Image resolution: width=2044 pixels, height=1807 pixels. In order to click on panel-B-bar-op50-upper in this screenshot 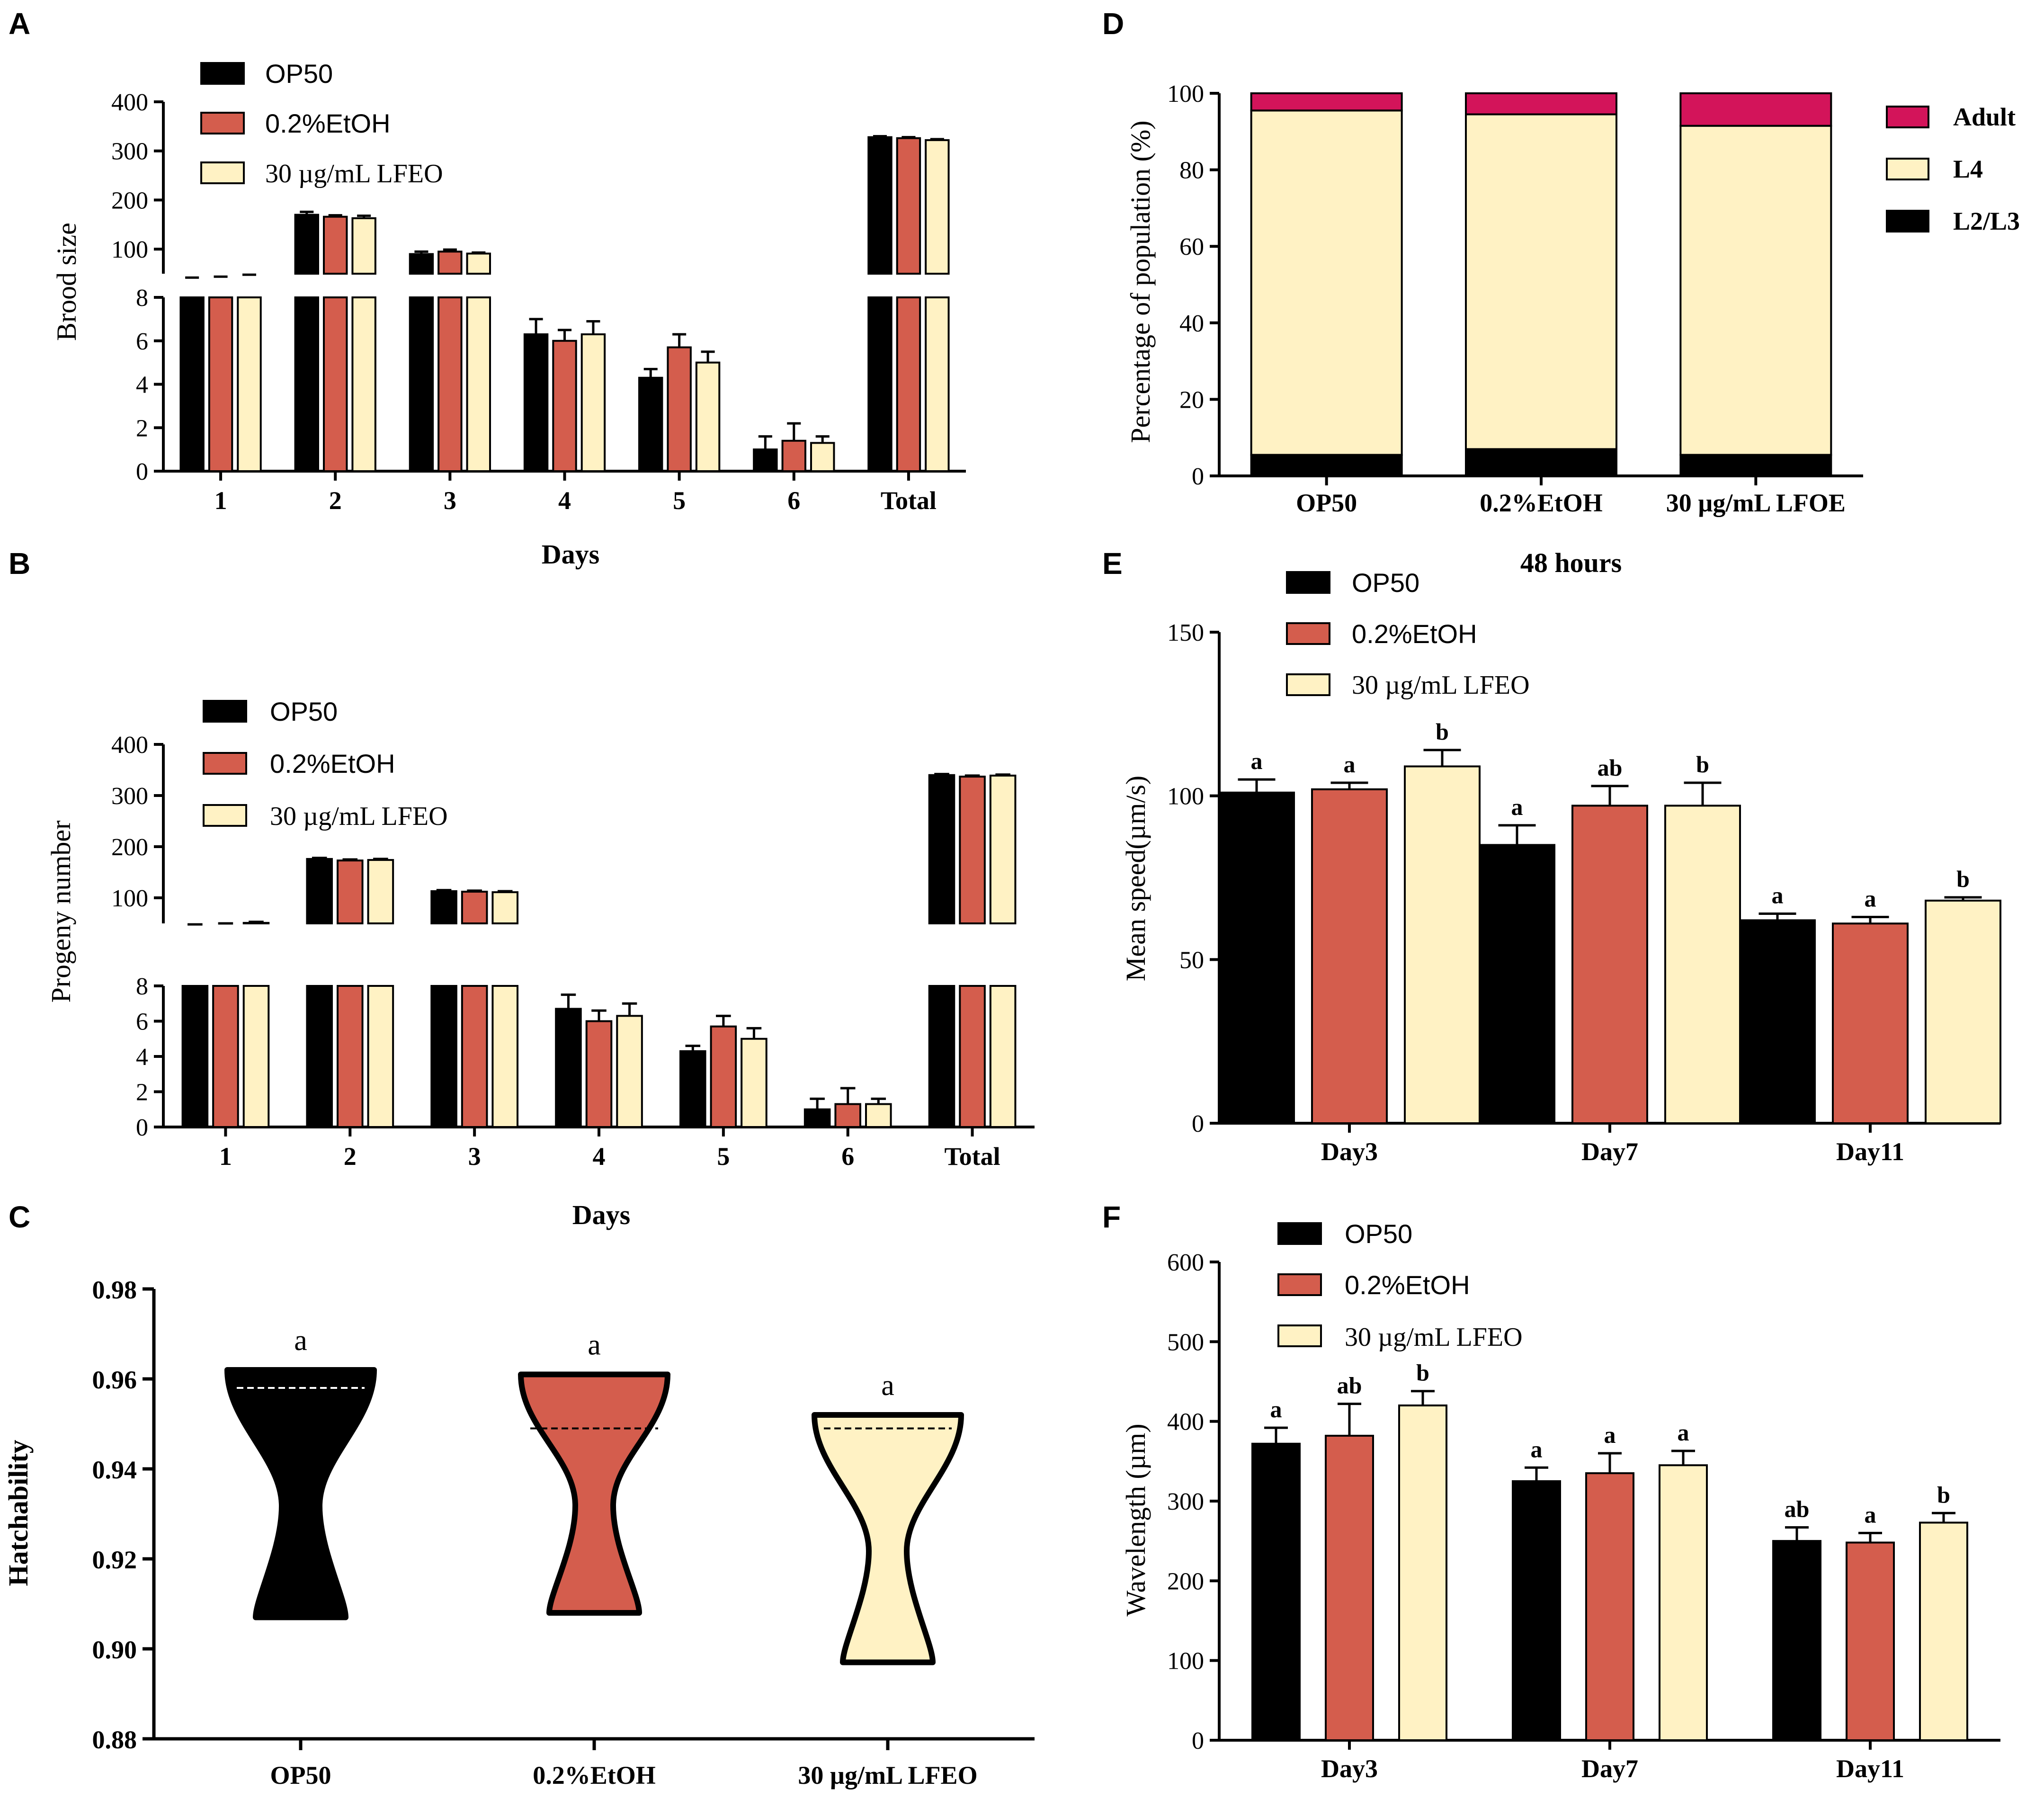, I will do `click(941, 850)`.